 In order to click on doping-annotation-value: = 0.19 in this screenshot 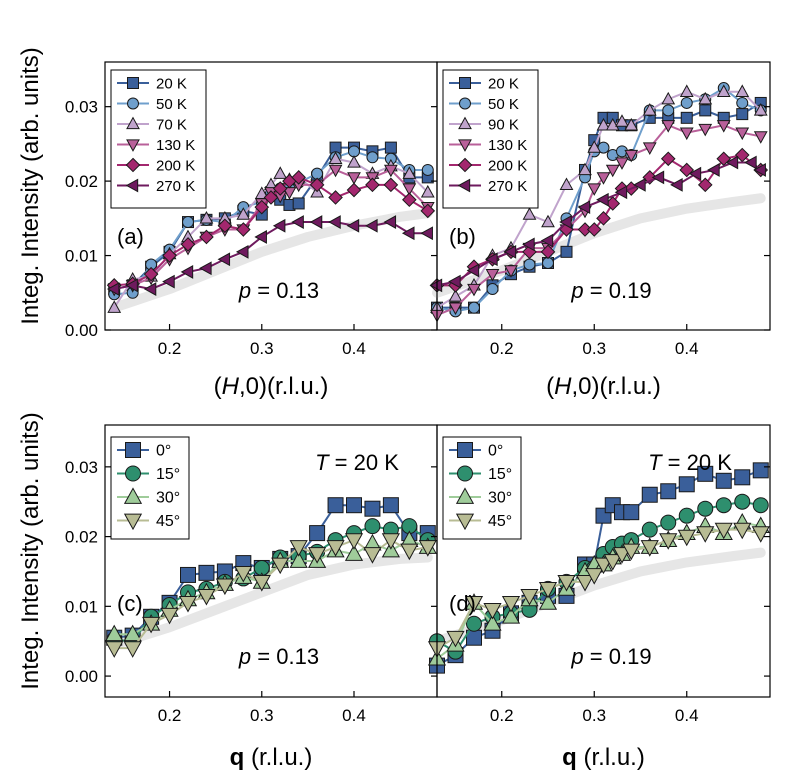, I will do `click(618, 290)`.